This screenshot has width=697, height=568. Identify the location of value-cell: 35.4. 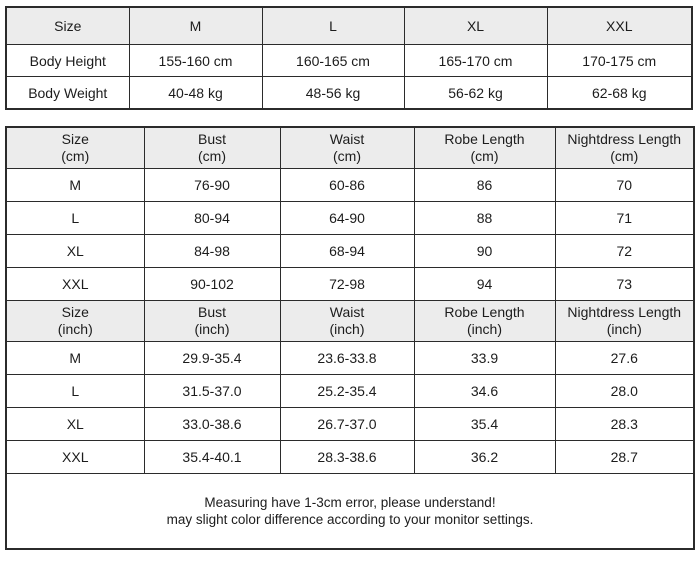
(484, 424).